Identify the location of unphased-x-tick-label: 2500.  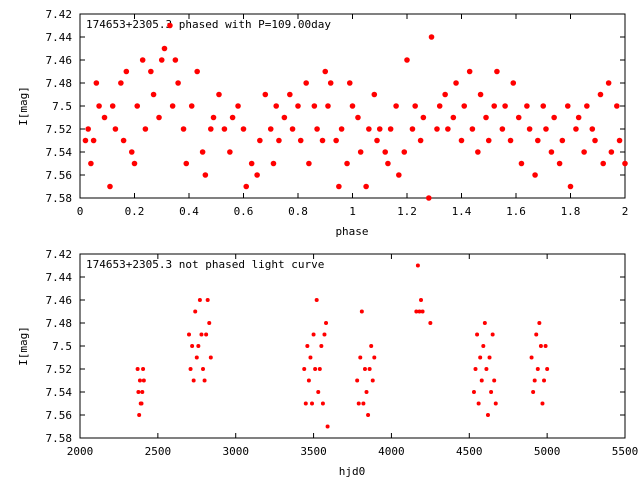
(158, 451).